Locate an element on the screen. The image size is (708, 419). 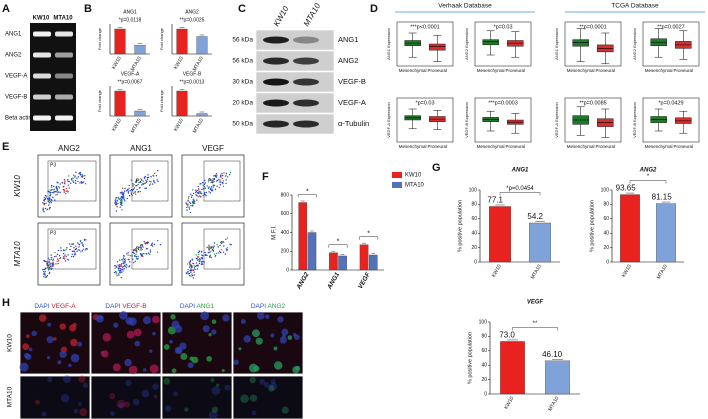
blot-image is located at coordinates (295, 40).